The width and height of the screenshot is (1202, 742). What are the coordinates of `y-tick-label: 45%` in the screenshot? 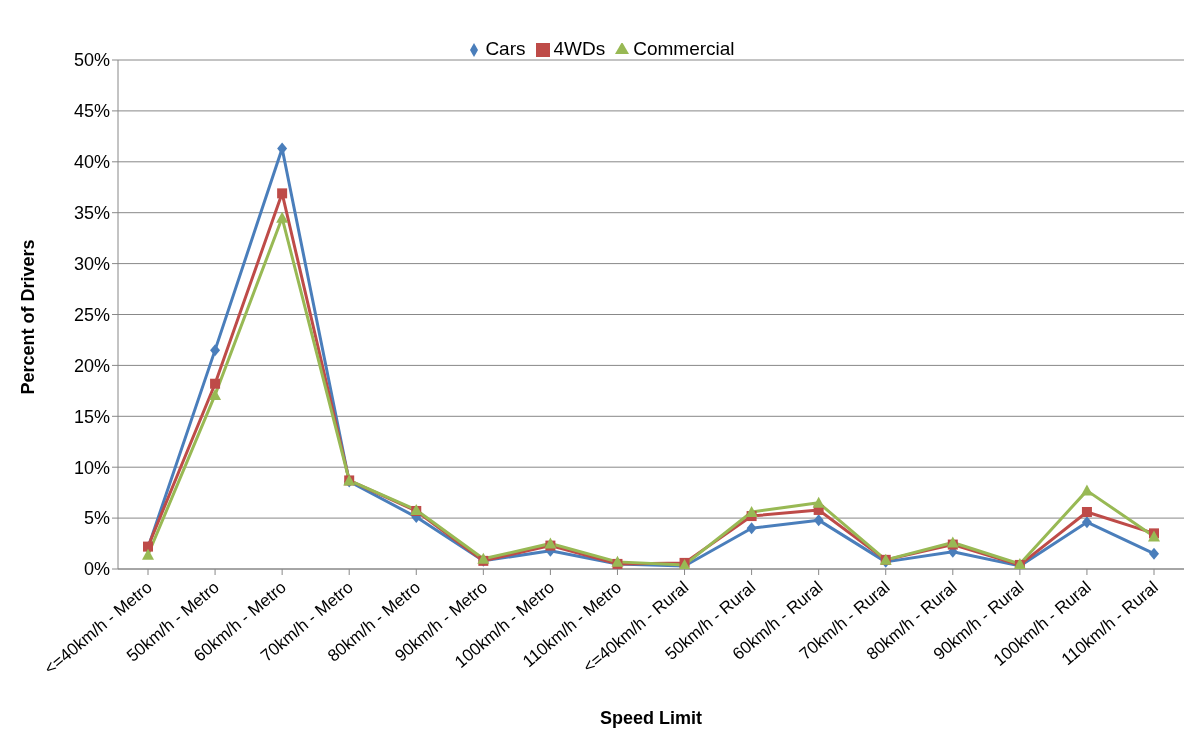 It's located at (91, 111).